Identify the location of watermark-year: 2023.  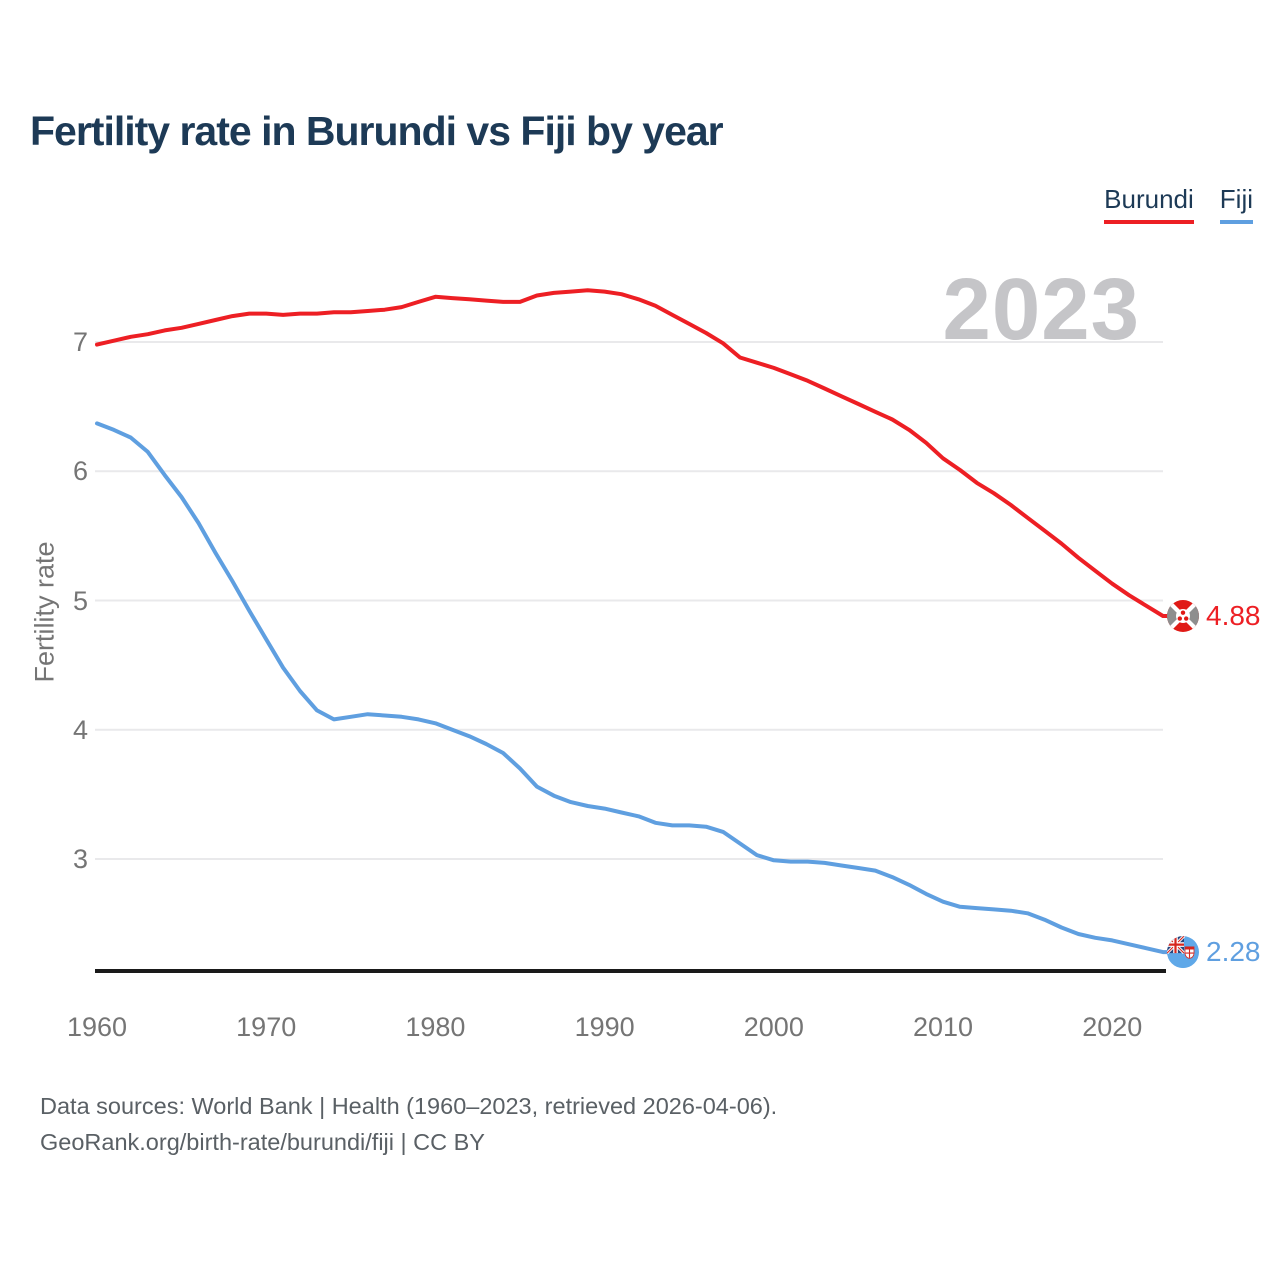
(1041, 309).